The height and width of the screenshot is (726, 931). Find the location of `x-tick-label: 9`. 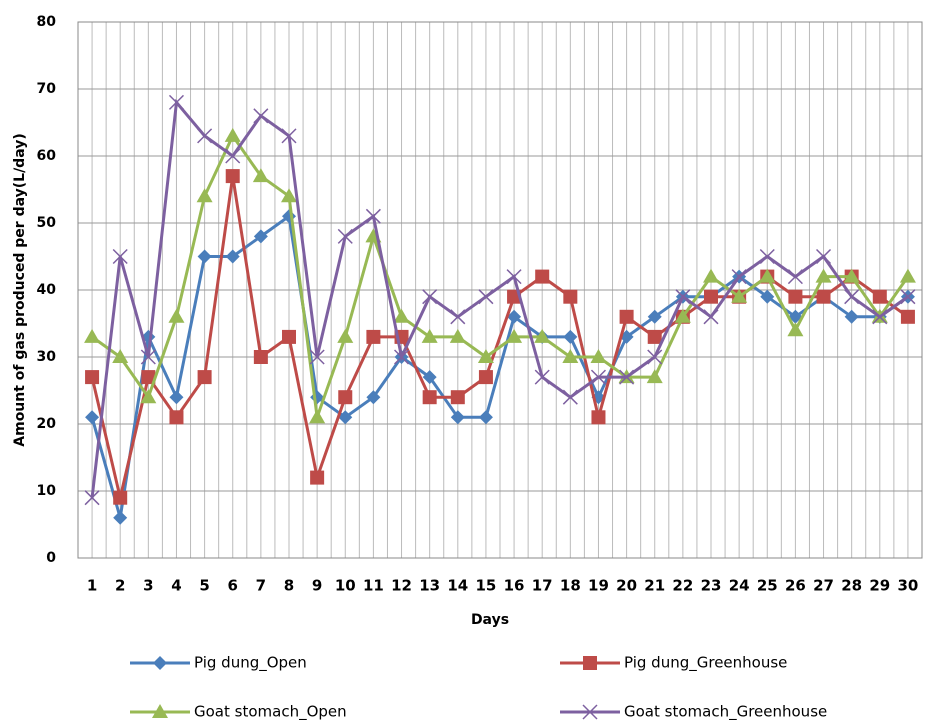

x-tick-label: 9 is located at coordinates (317, 586).